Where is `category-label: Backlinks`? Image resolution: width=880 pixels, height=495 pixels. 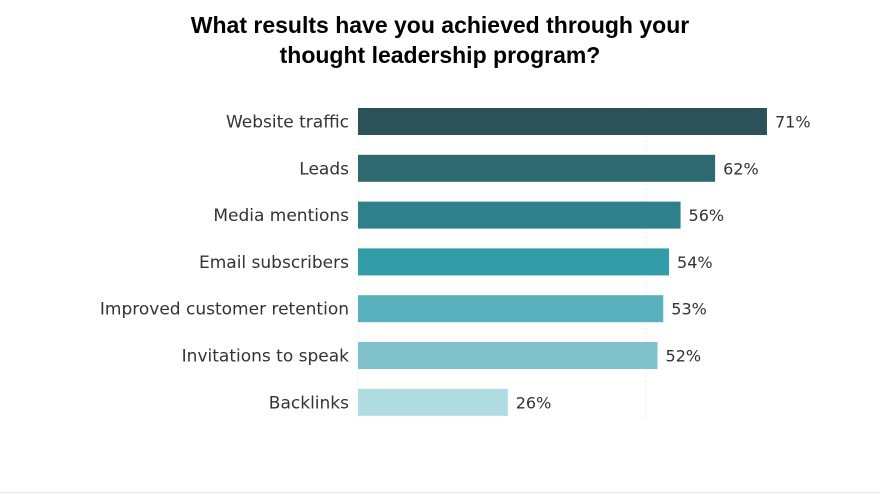 category-label: Backlinks is located at coordinates (309, 403).